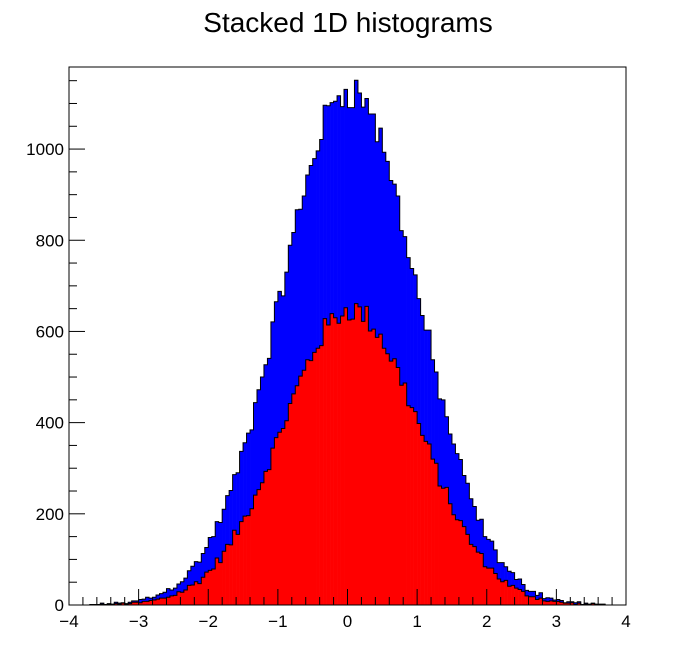 The image size is (696, 672). What do you see at coordinates (59, 605) in the screenshot?
I see `y-tick-label: 0` at bounding box center [59, 605].